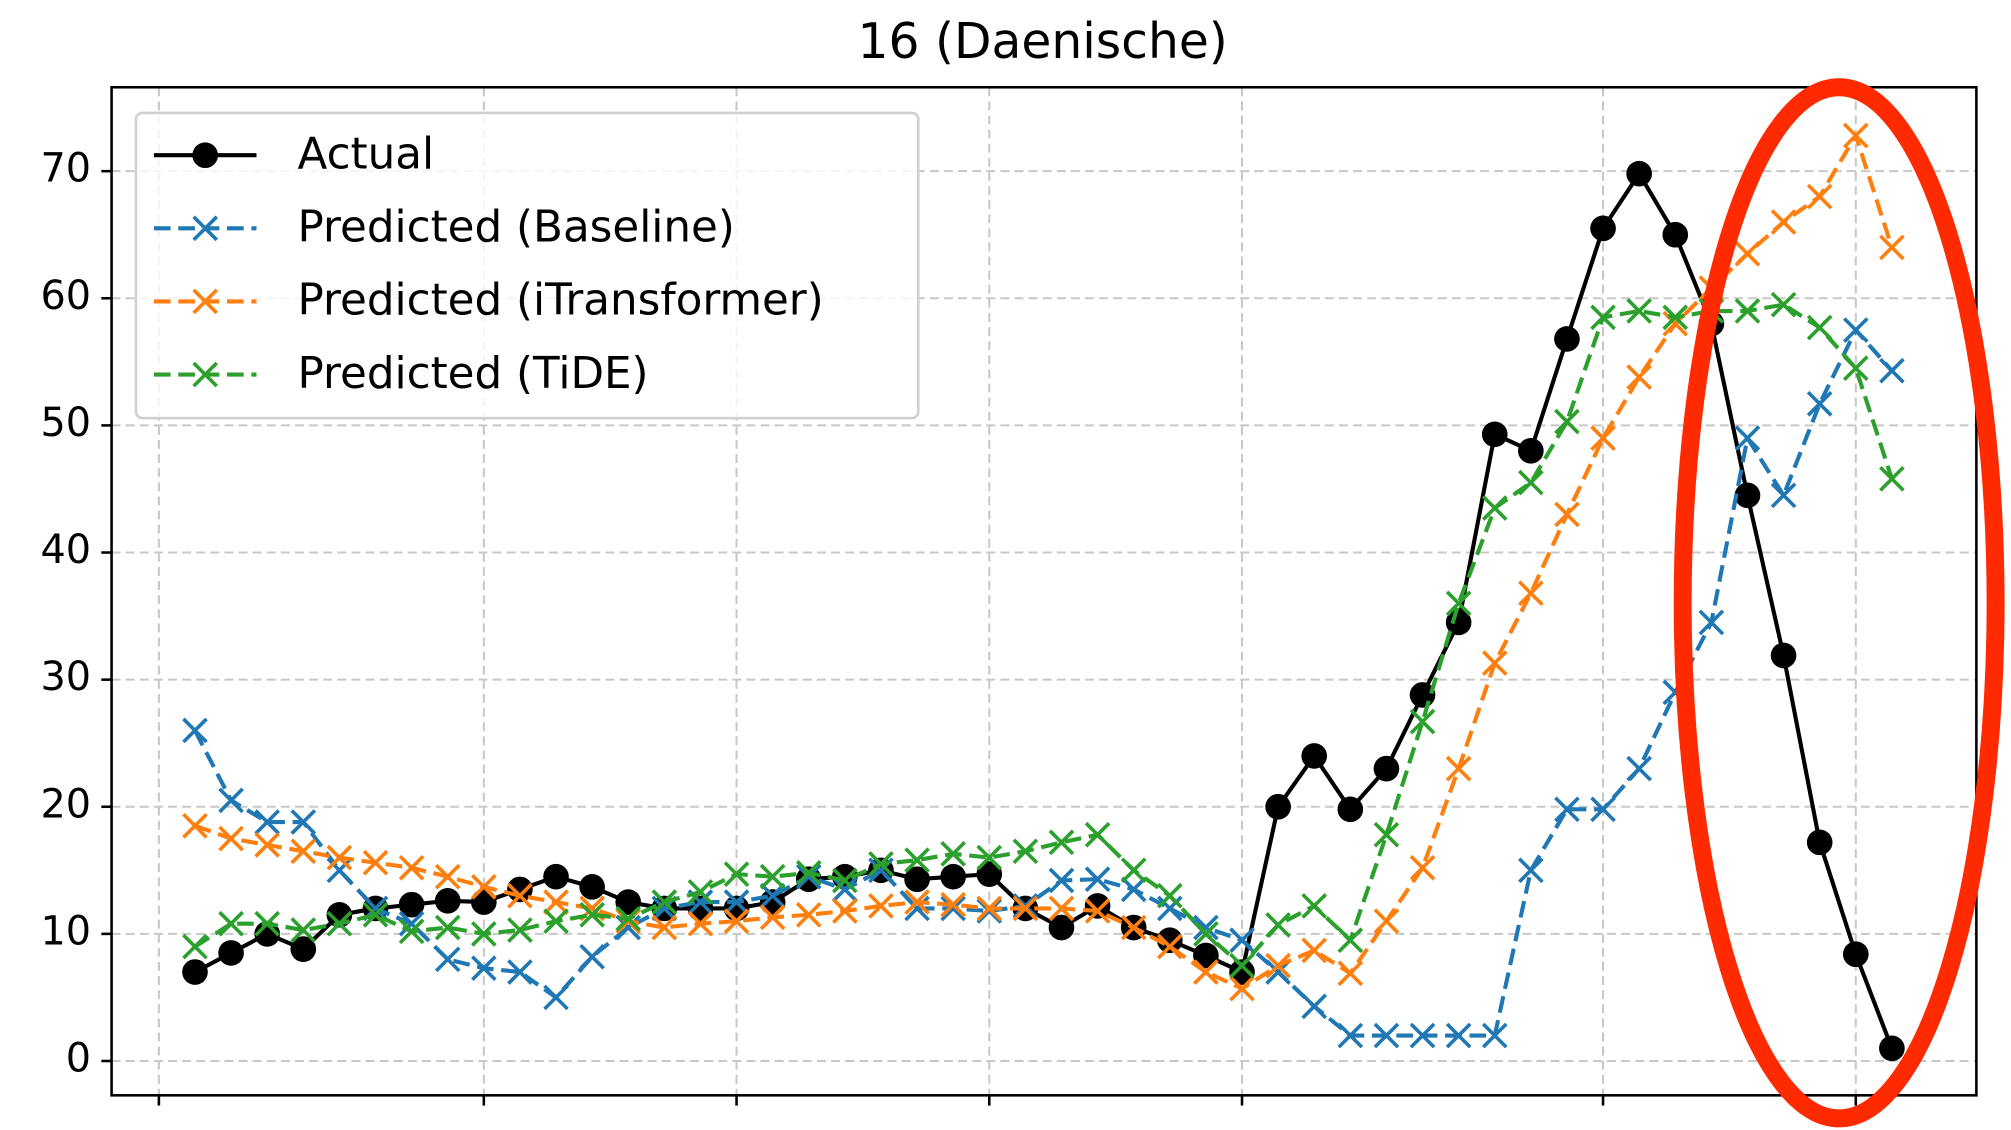 The image size is (2011, 1130). Describe the element at coordinates (473, 374) in the screenshot. I see `legend-label: Predicted (TiDE)` at that location.